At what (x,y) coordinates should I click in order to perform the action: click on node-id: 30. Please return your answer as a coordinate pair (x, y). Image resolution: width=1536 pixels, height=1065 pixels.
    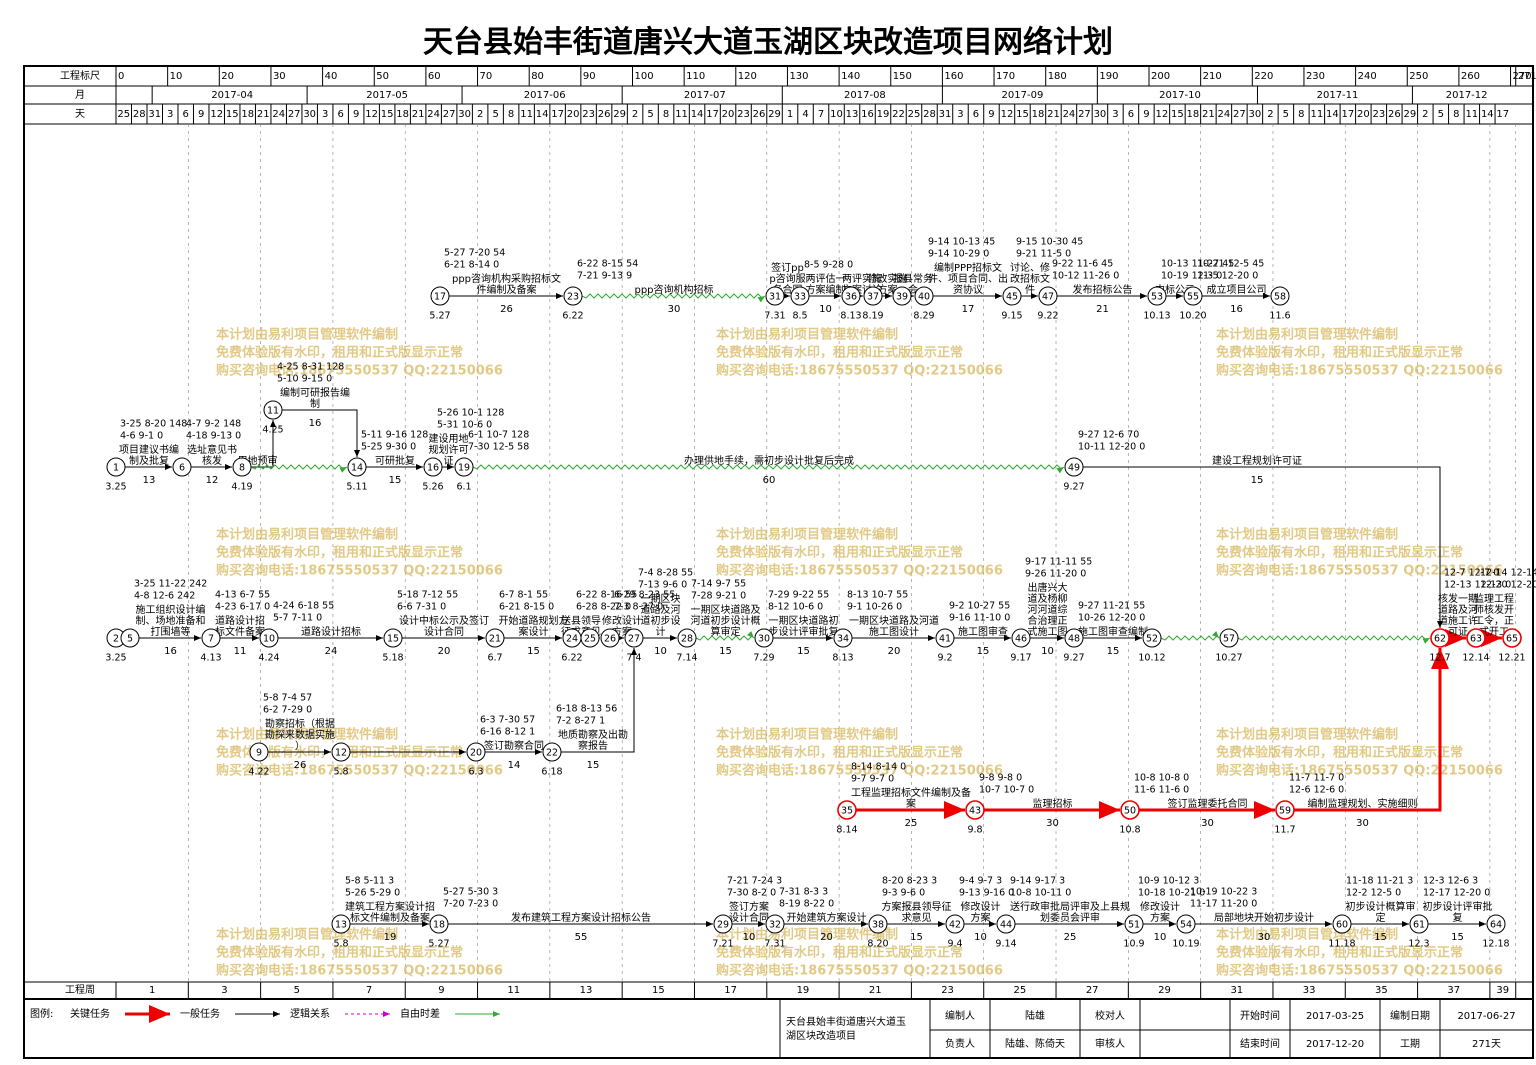
    Looking at the image, I should click on (764, 639).